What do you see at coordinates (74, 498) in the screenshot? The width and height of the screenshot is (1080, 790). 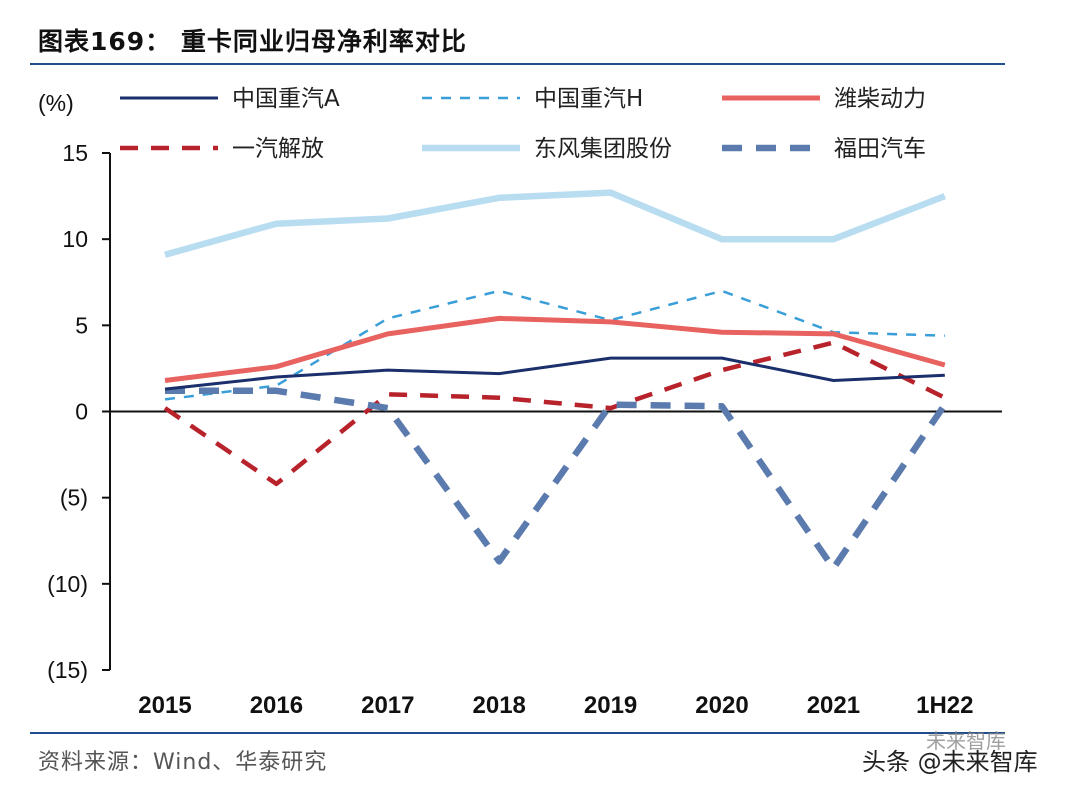 I see `y-tick-label: (5)` at bounding box center [74, 498].